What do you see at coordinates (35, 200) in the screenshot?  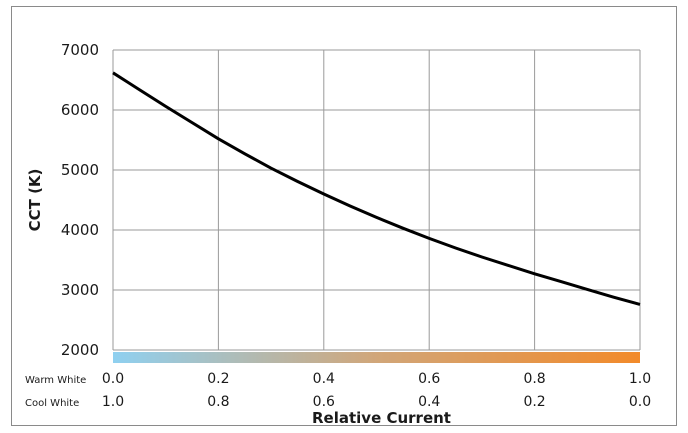 I see `y-axis-title: CCT (K)` at bounding box center [35, 200].